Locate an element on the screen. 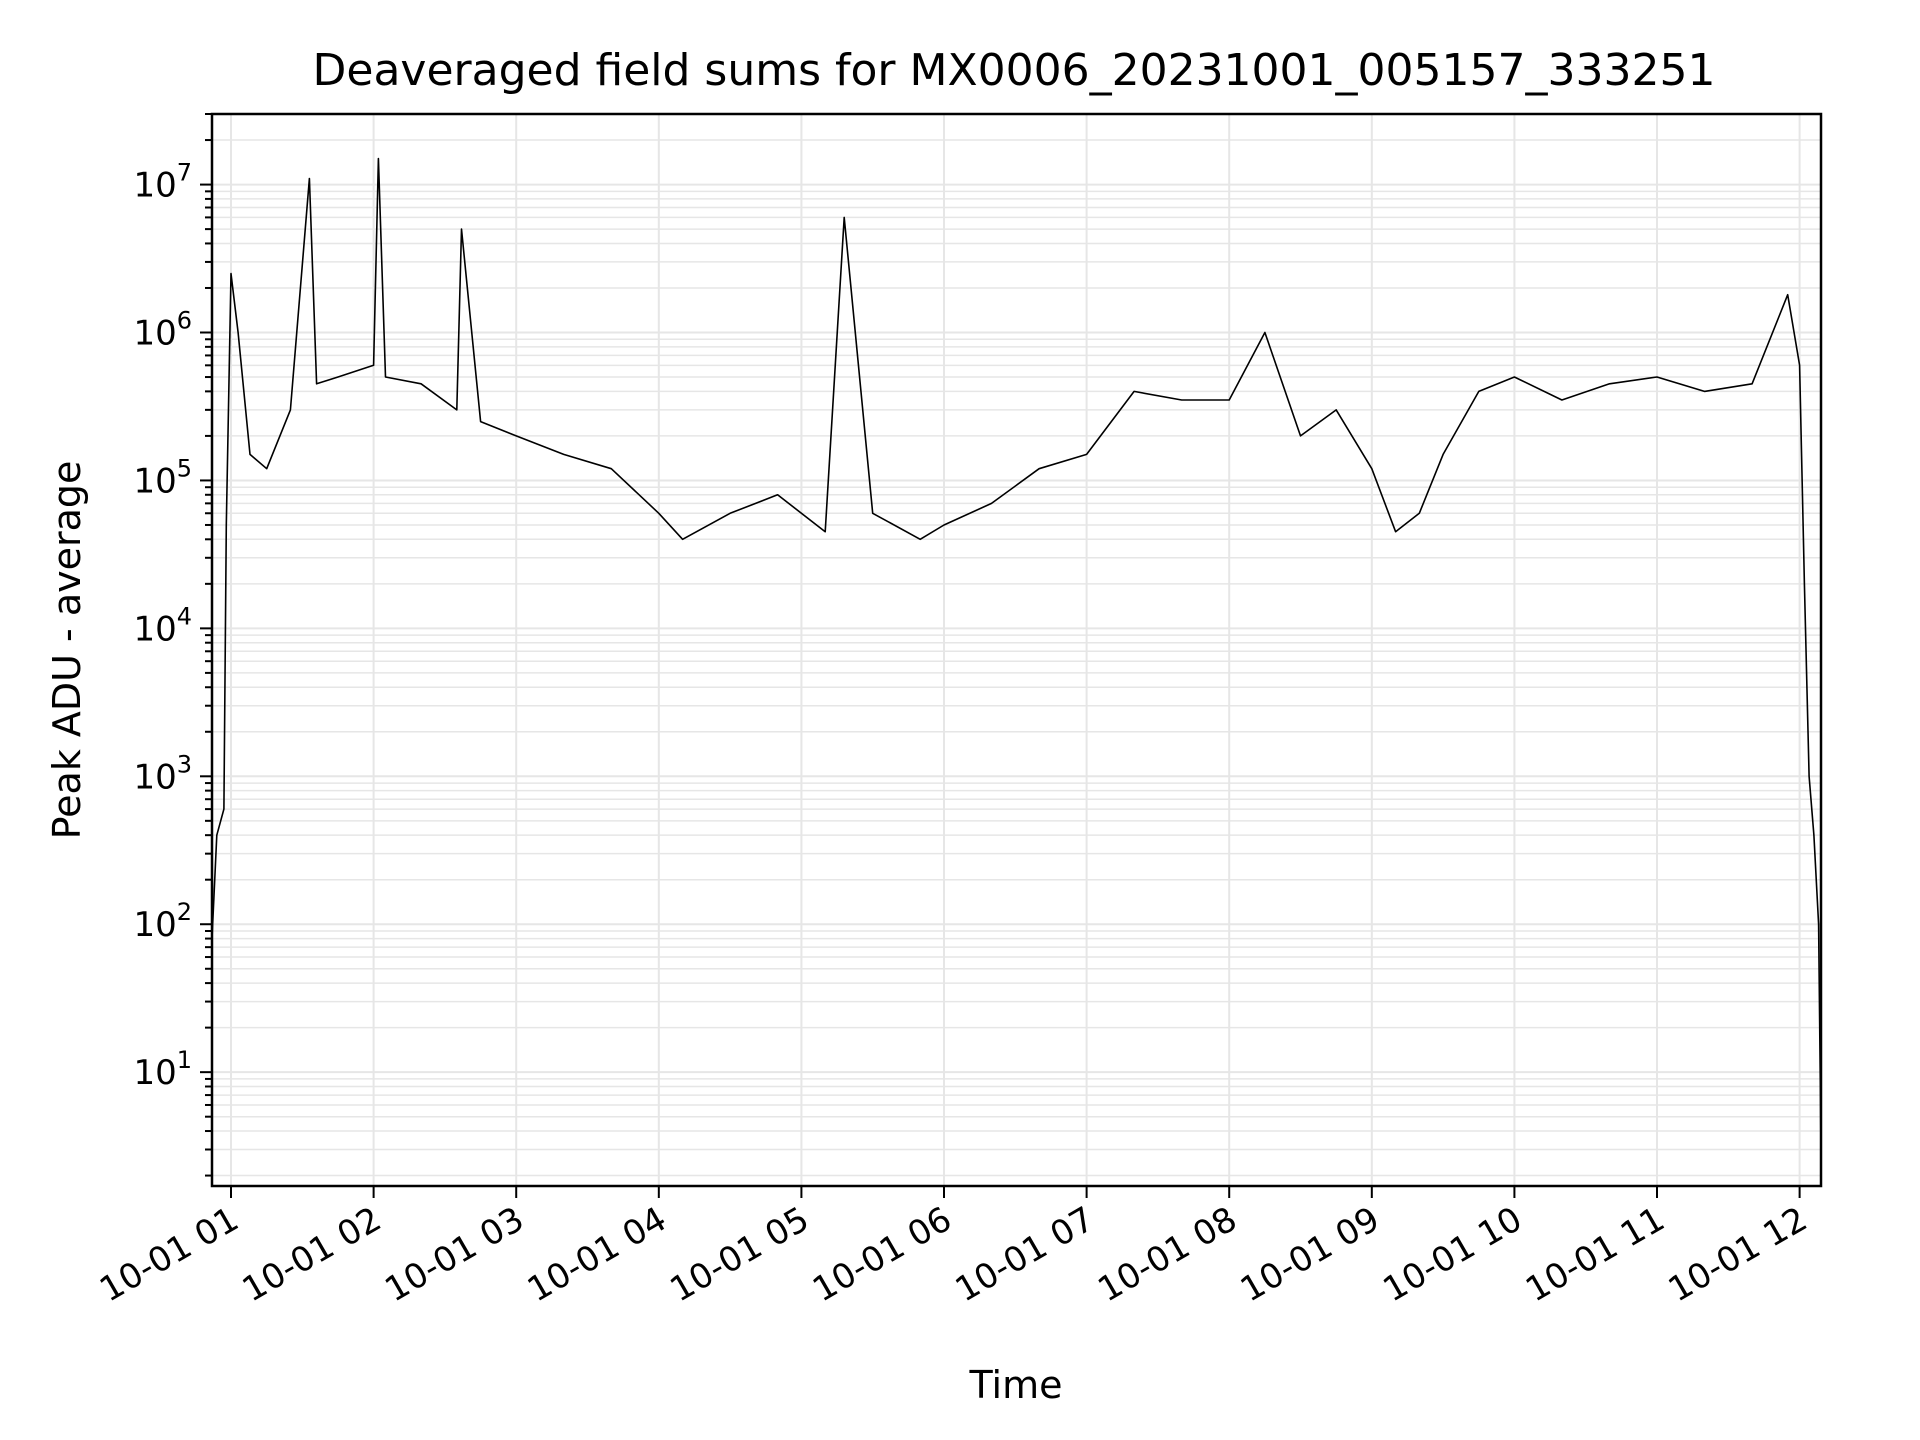  y-tick-label: 10⁶ is located at coordinates (162, 330).